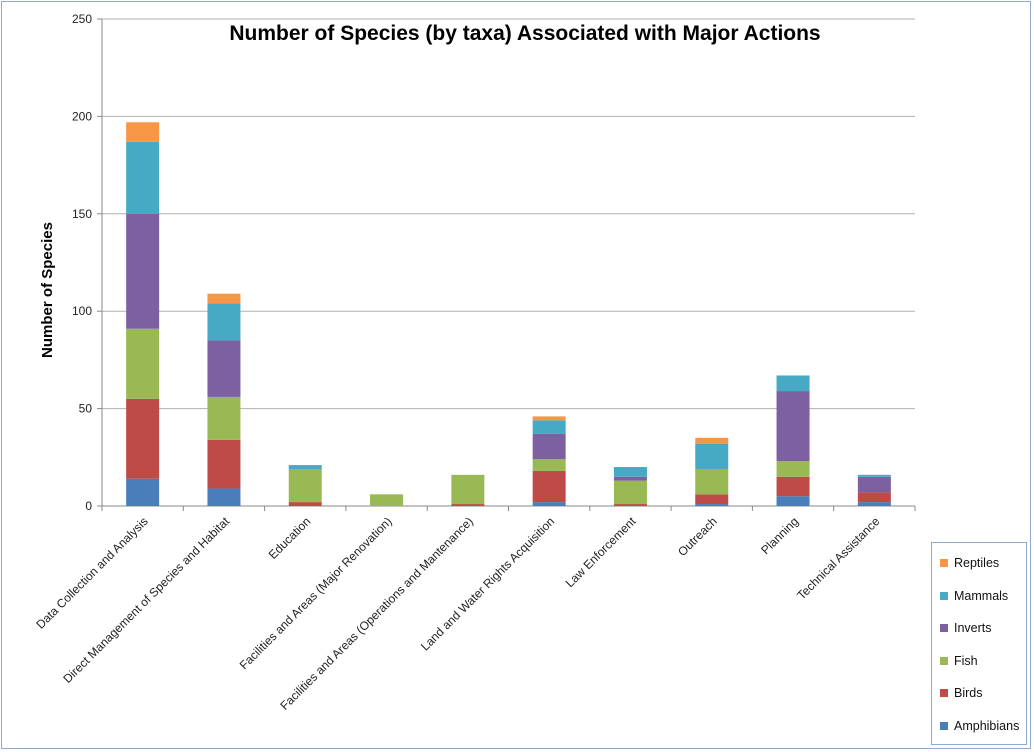  What do you see at coordinates (981, 595) in the screenshot?
I see `legend-label: Mammals` at bounding box center [981, 595].